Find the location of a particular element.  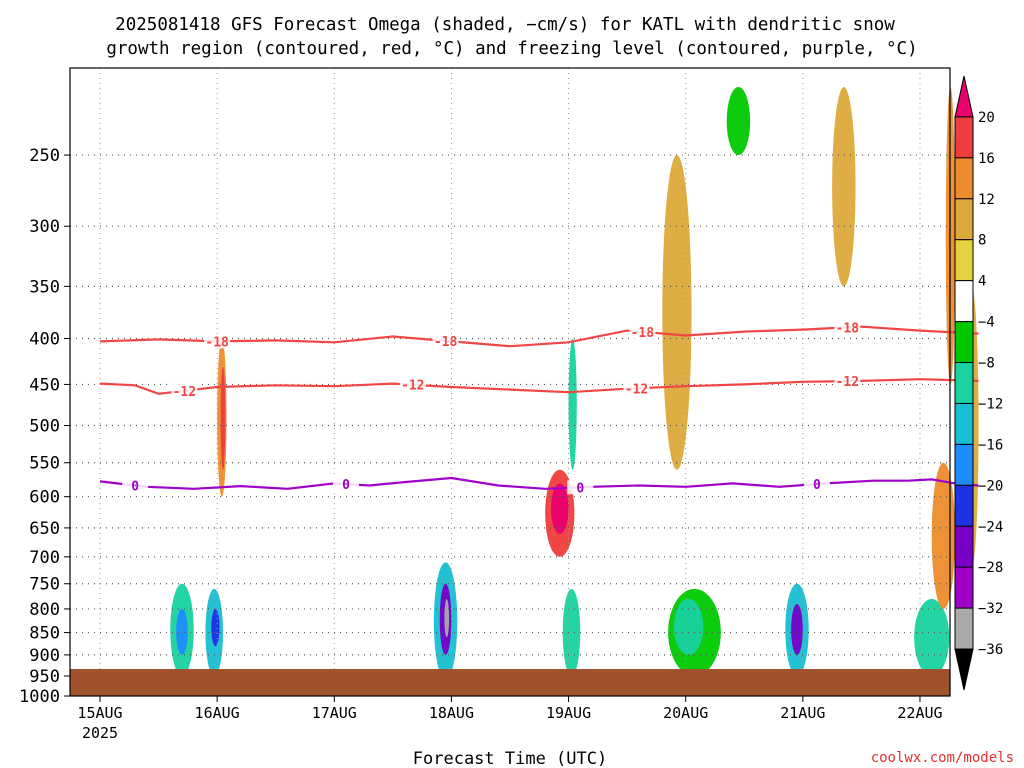

y-tick-label: 250 is located at coordinates (44, 156).